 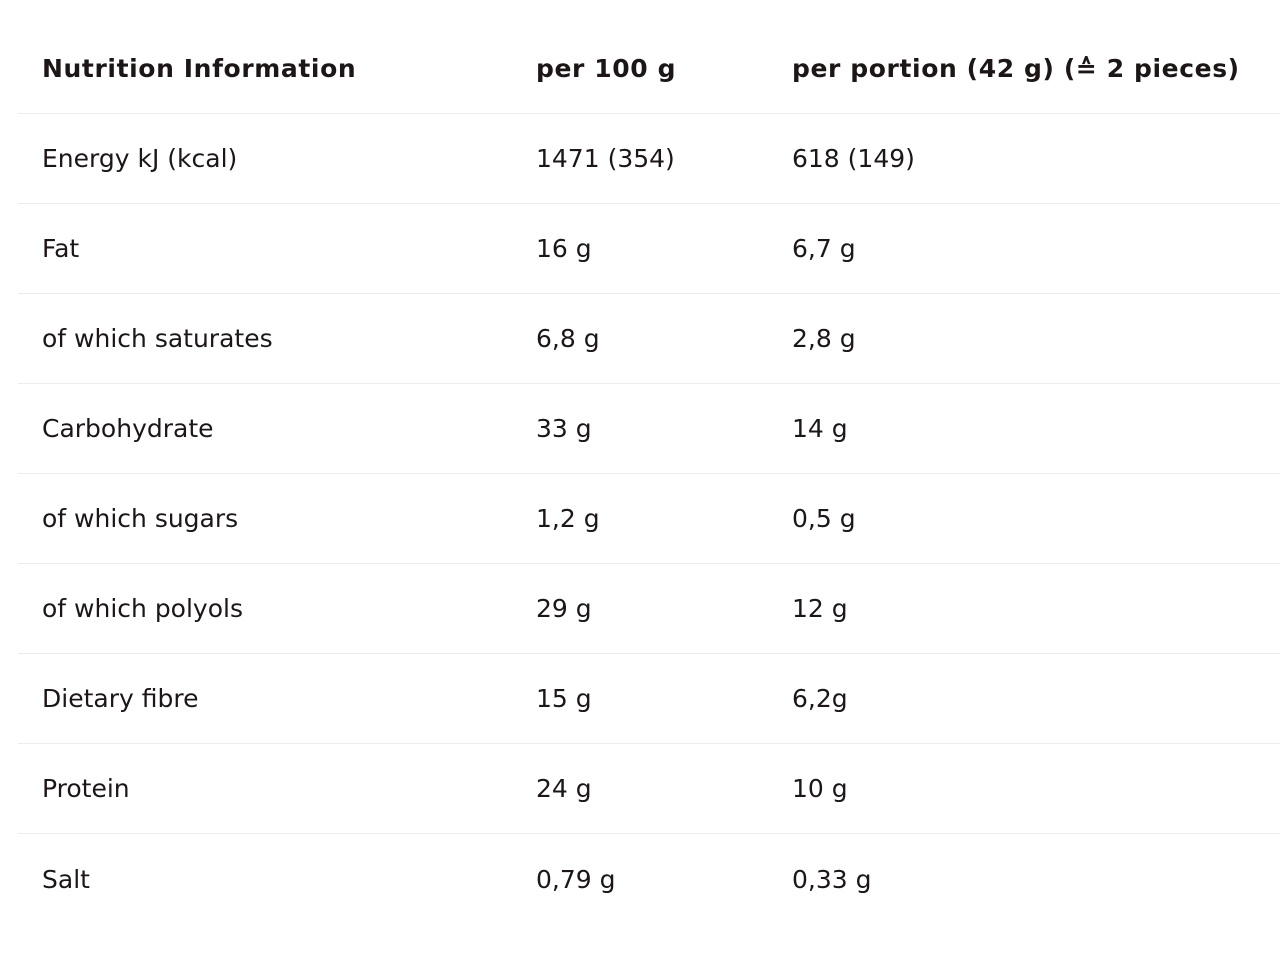 What do you see at coordinates (120, 698) in the screenshot?
I see `nutrient-label: Dietary fibre` at bounding box center [120, 698].